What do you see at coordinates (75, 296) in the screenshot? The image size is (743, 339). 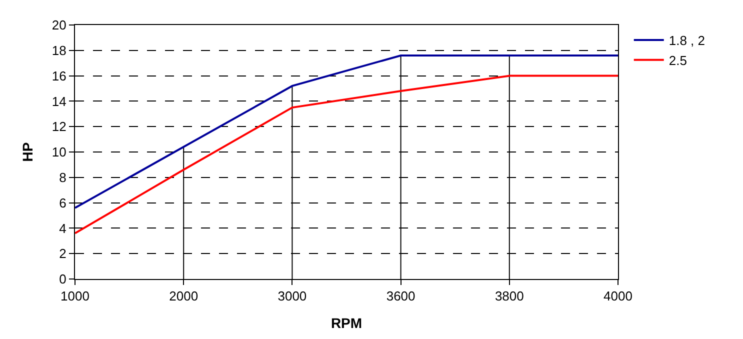 I see `x-tick-label: 1000` at bounding box center [75, 296].